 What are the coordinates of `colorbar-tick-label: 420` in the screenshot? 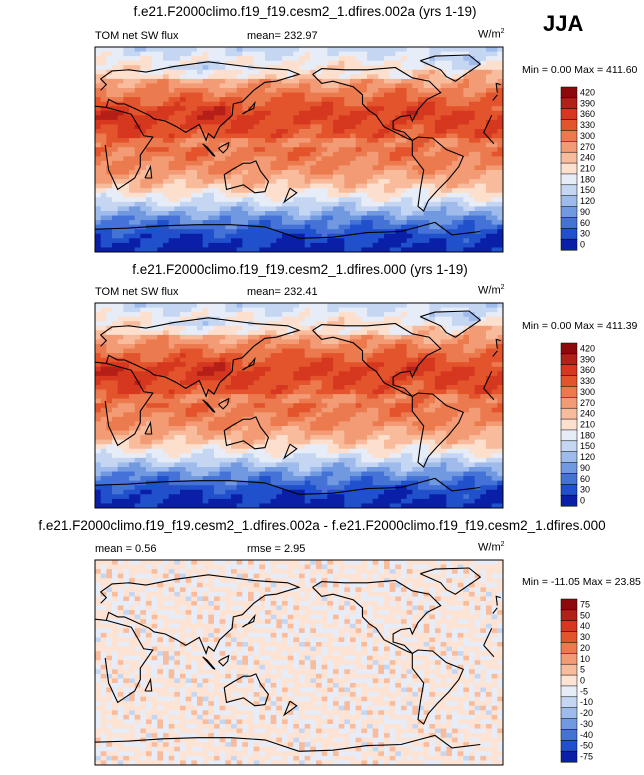 It's located at (587, 92).